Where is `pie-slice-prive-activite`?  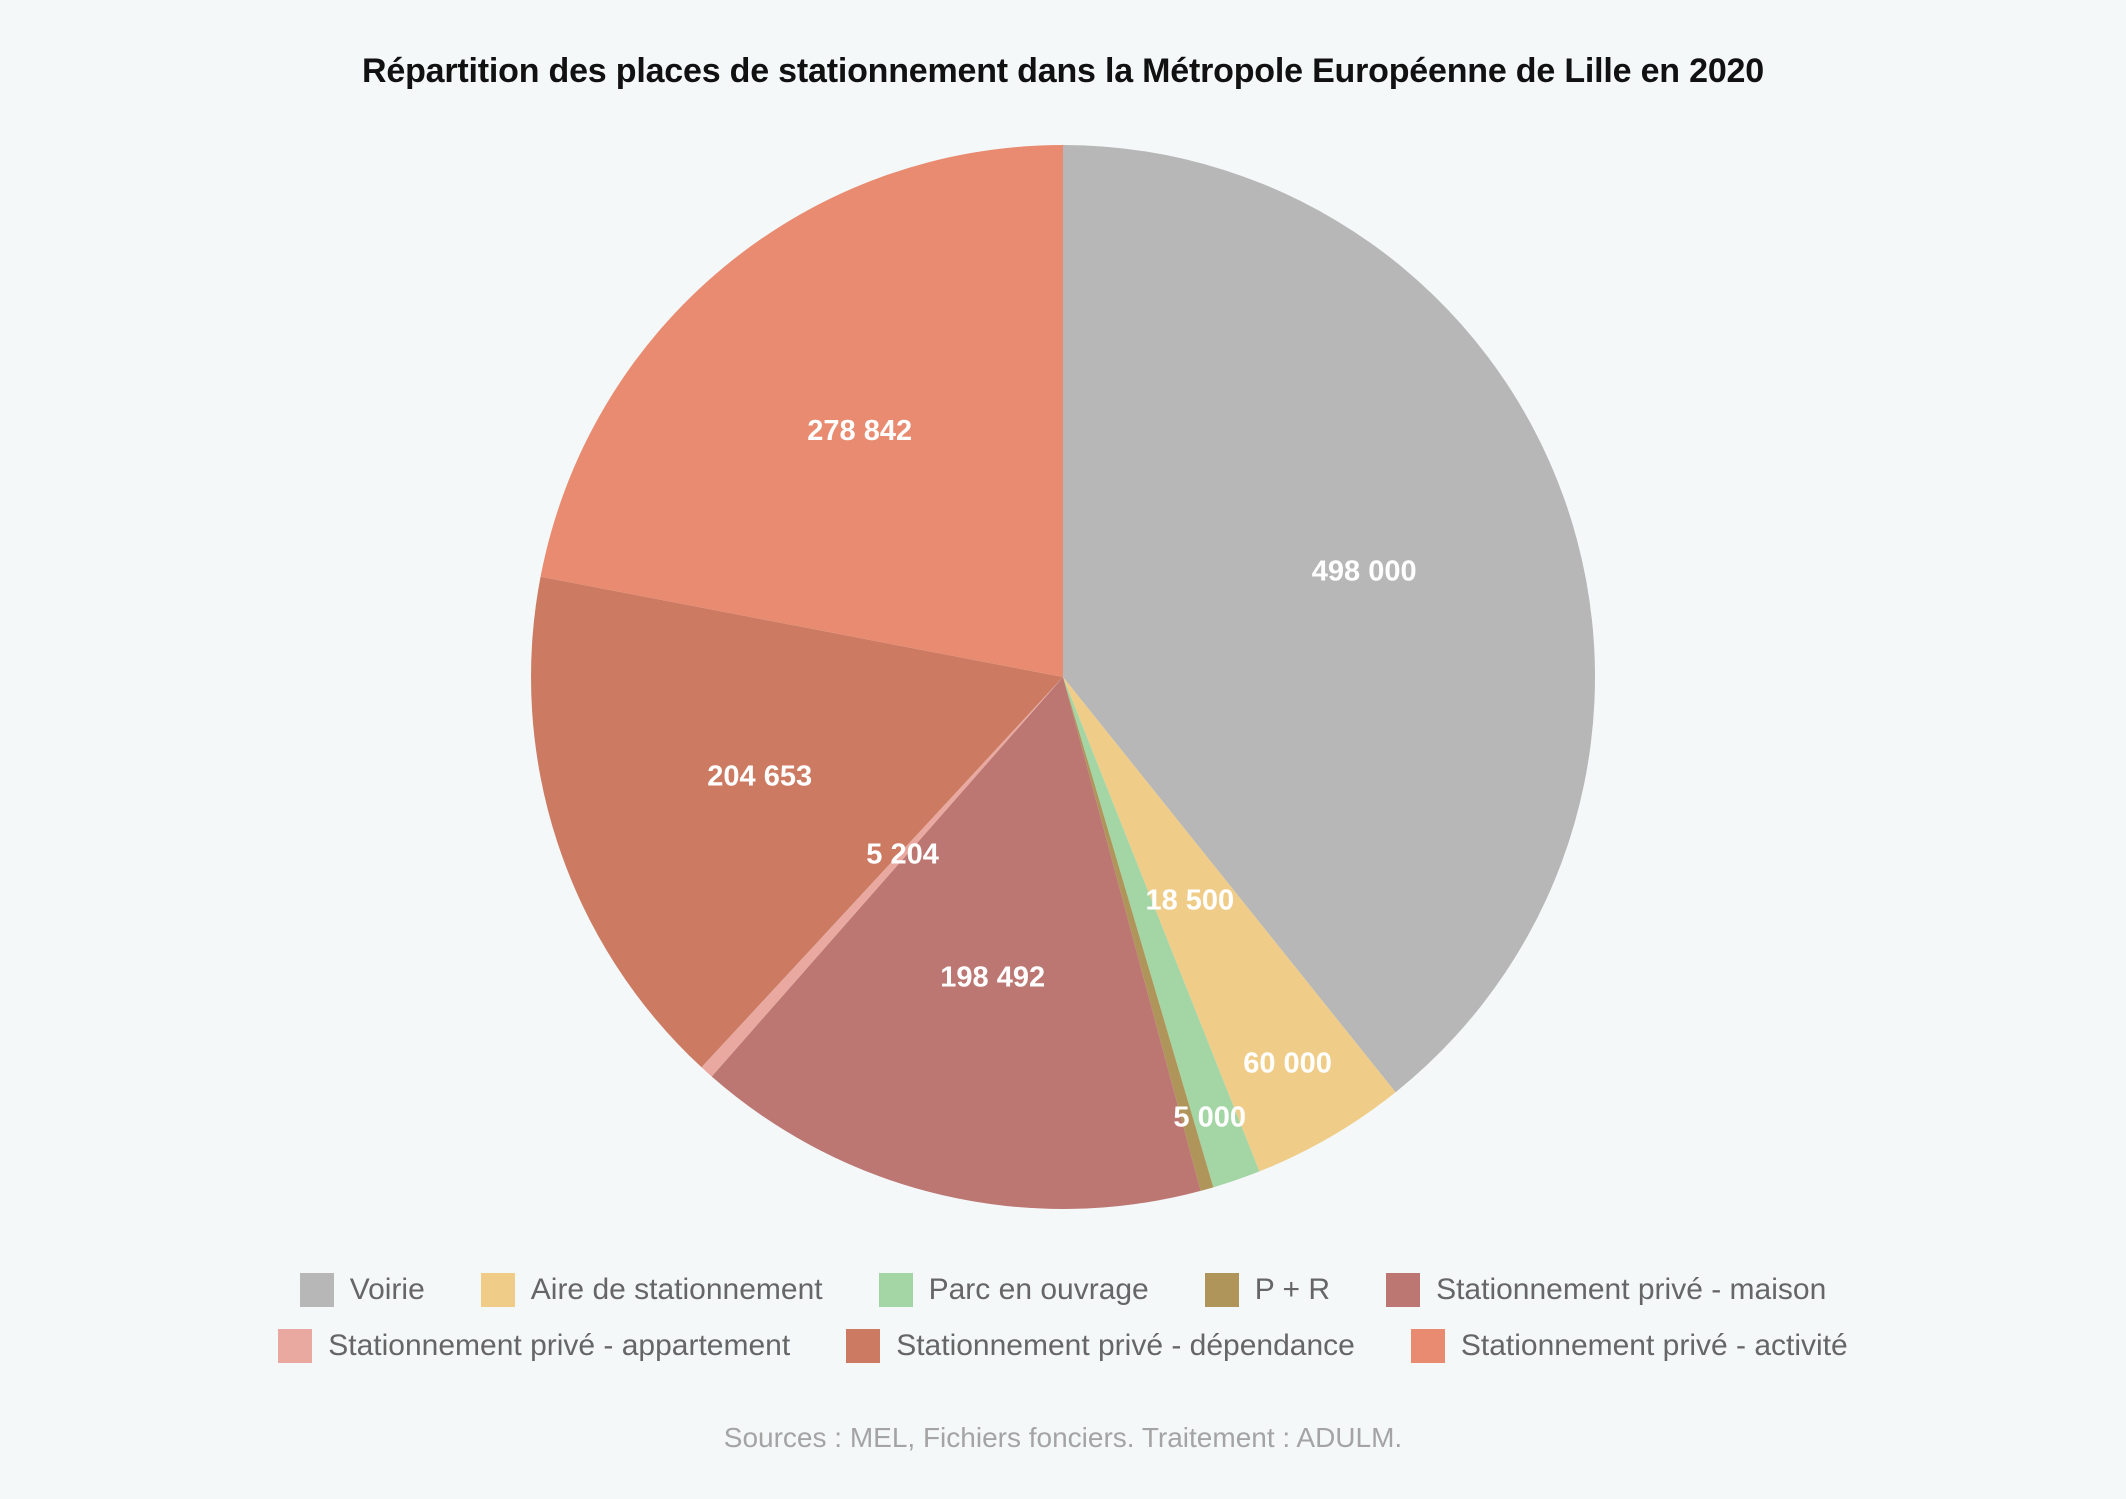
pie-slice-prive-activite is located at coordinates (801, 411).